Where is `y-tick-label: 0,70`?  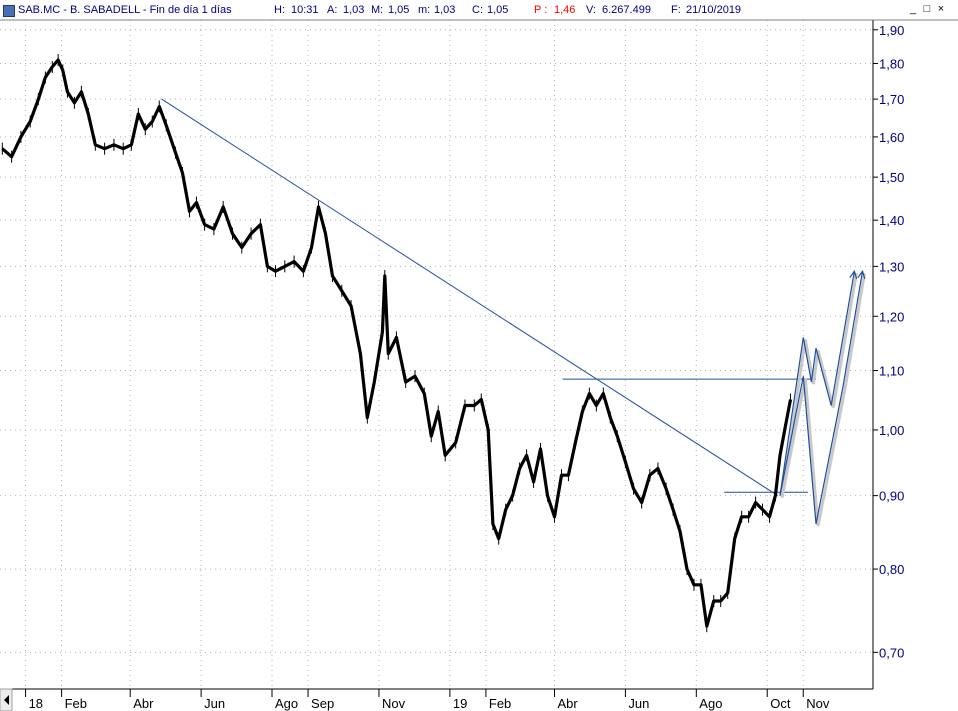 y-tick-label: 0,70 is located at coordinates (891, 652).